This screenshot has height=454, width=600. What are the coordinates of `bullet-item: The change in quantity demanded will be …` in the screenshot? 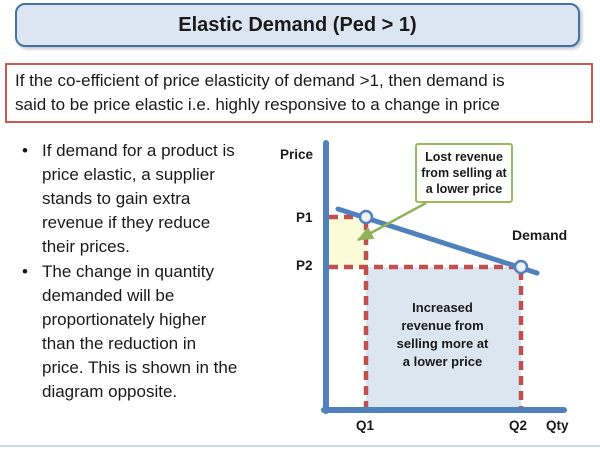 It's located at (151, 332).